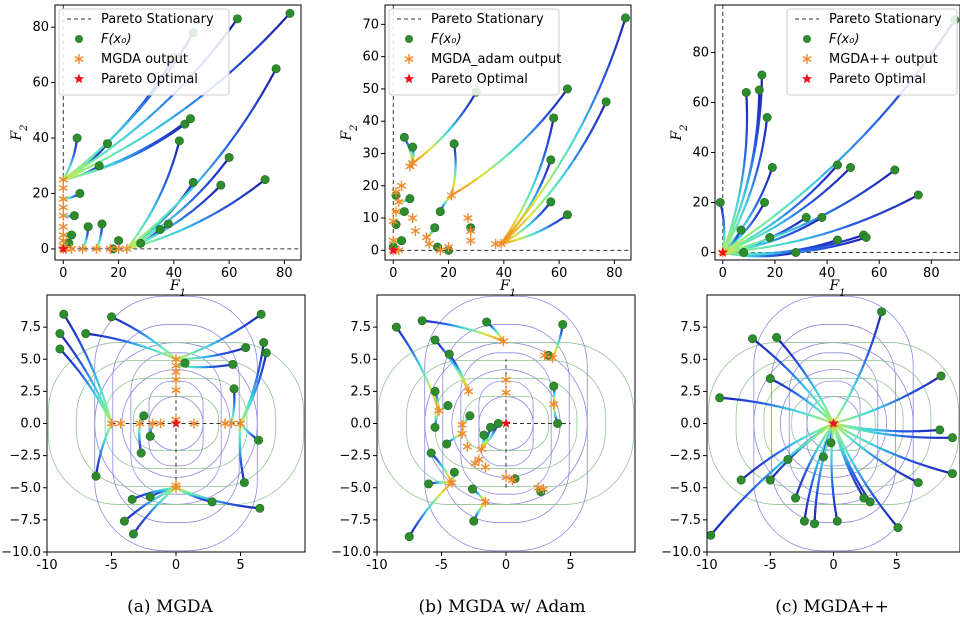 Image resolution: width=960 pixels, height=628 pixels. I want to click on y-tick-label: 40, so click(700, 153).